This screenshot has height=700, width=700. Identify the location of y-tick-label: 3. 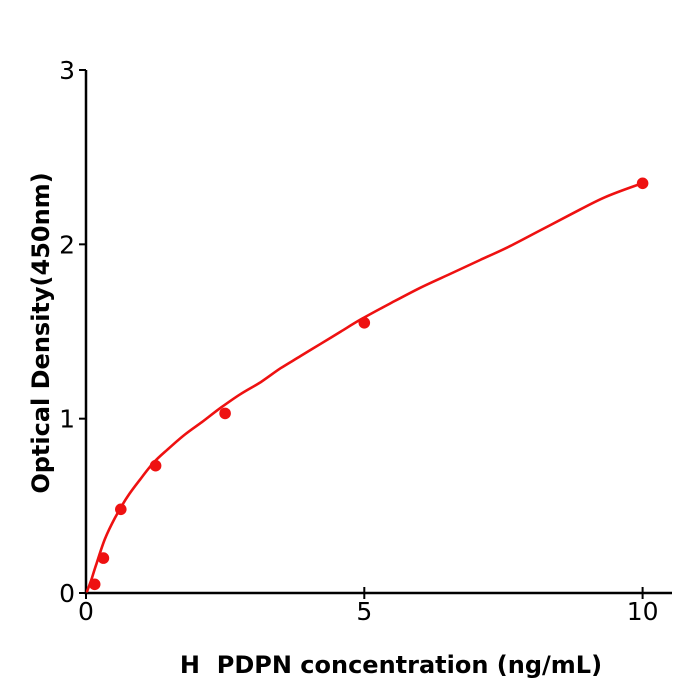
(67, 70).